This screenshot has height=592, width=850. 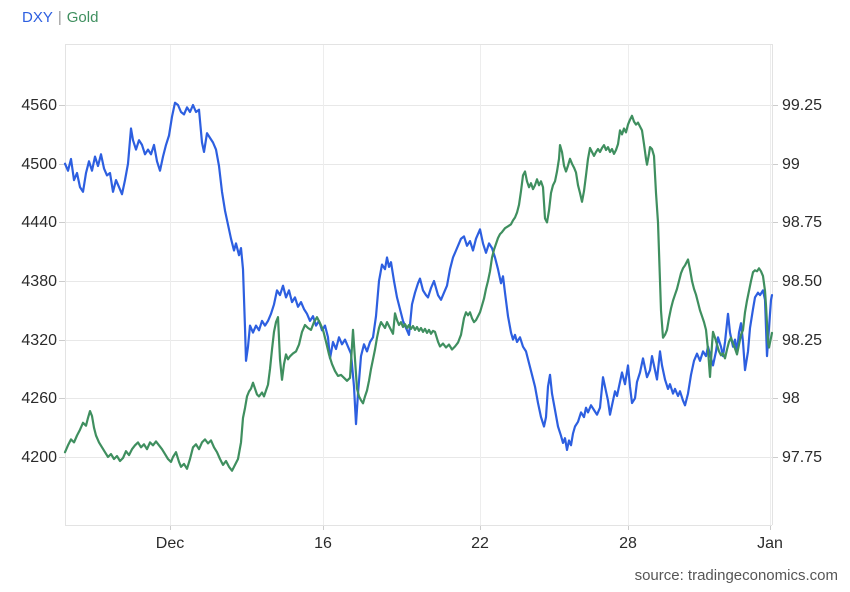 I want to click on y-axis-label-right: 99.25, so click(x=802, y=105).